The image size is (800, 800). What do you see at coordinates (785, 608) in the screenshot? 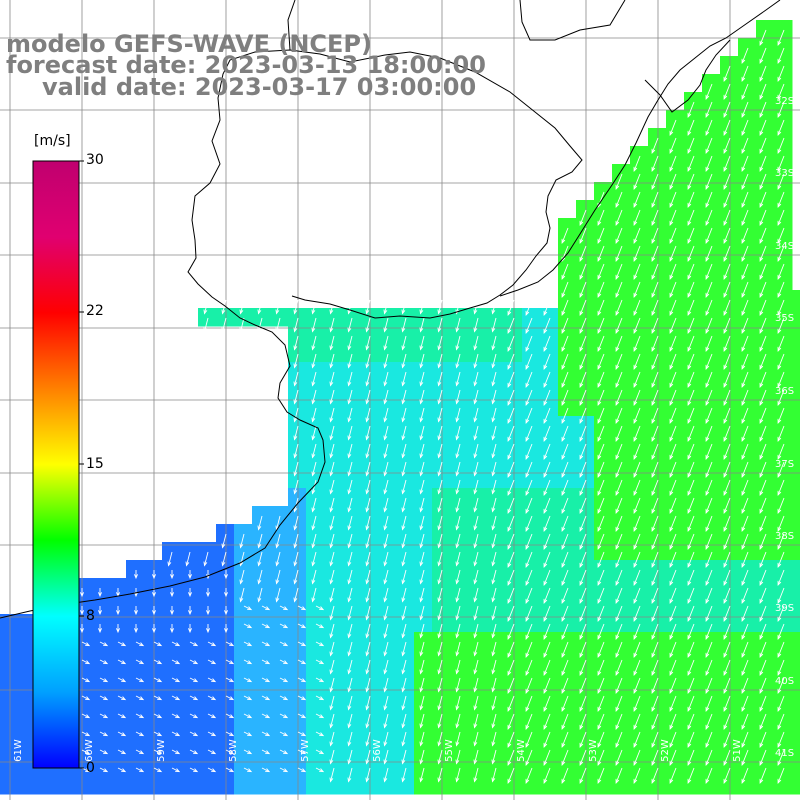
I see `lat-label: 39S` at bounding box center [785, 608].